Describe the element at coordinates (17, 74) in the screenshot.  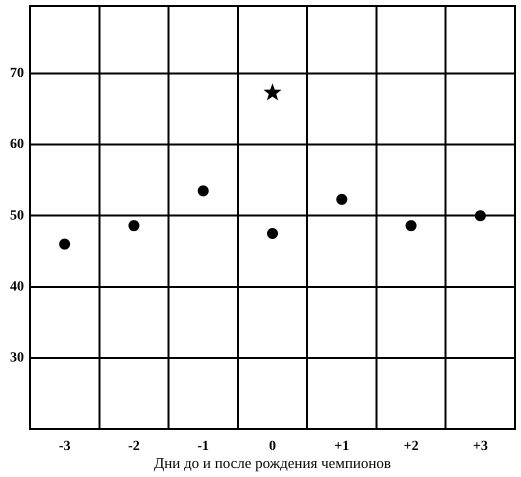
I see `y-tick-label: 70` at that location.